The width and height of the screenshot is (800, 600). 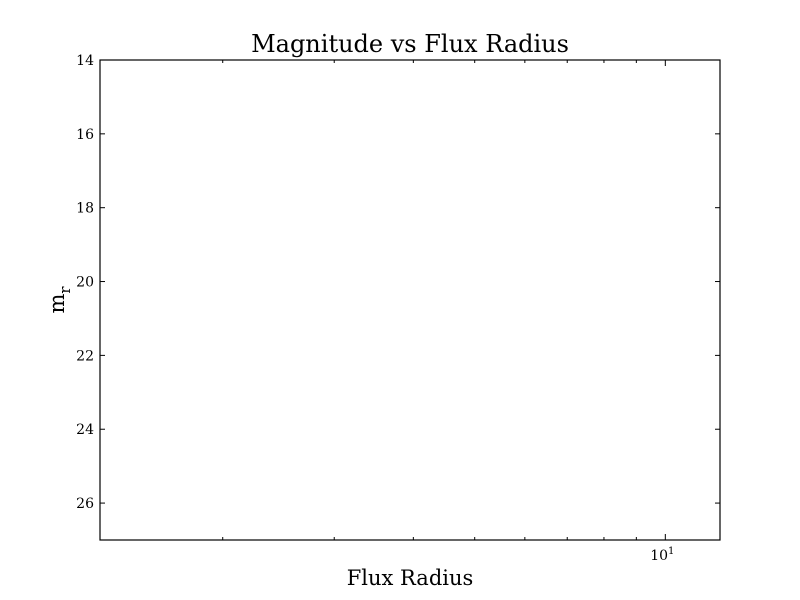 What do you see at coordinates (85, 430) in the screenshot?
I see `y-tick-label: 24` at bounding box center [85, 430].